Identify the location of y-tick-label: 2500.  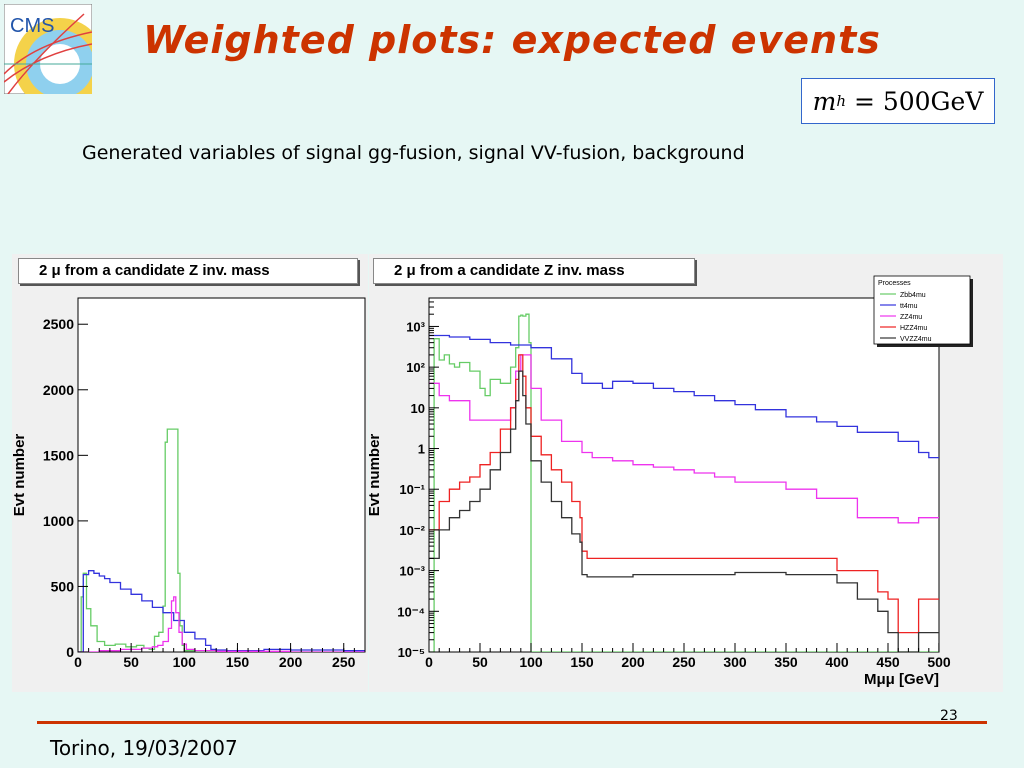
(58, 324).